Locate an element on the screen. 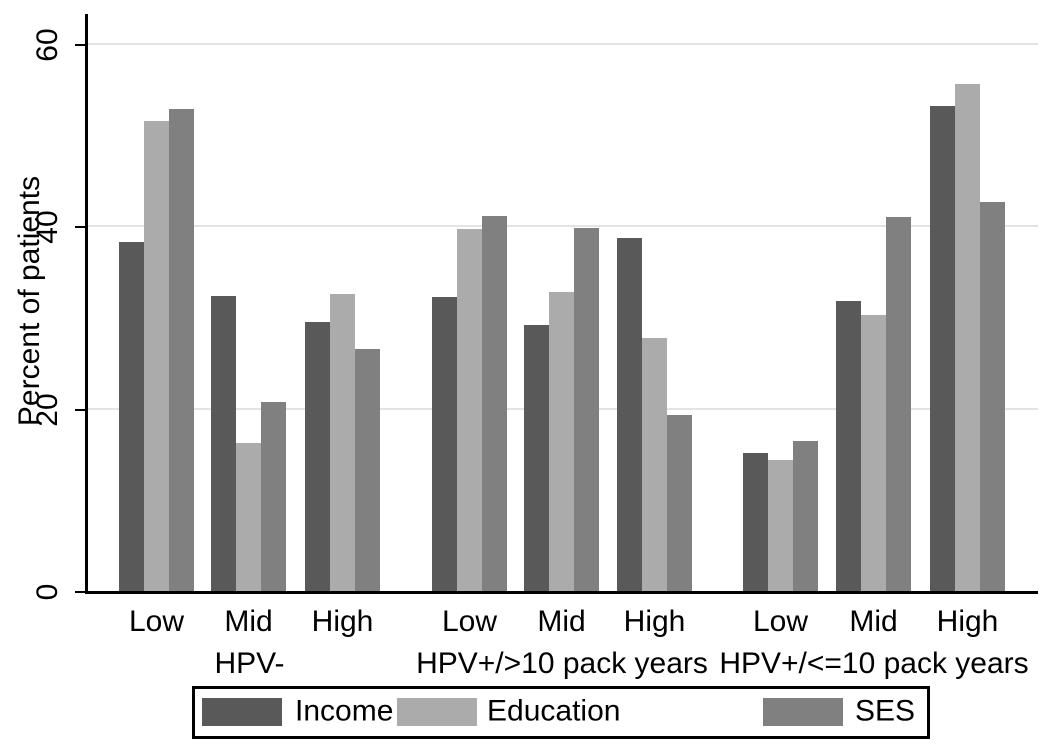  y-tick-label-60: 60 is located at coordinates (47, 45).